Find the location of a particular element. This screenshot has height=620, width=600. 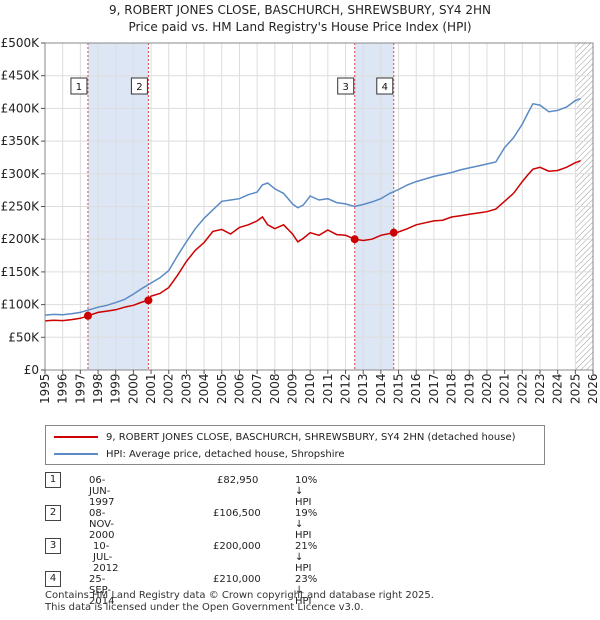

x-tick-label: 2003 is located at coordinates (186, 388).